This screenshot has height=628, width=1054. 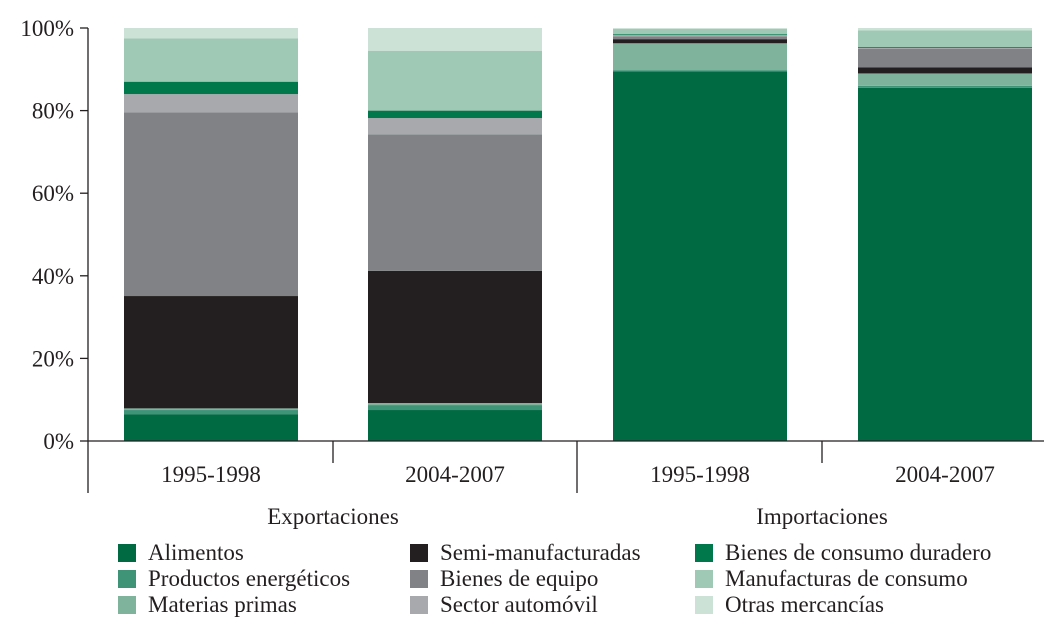 I want to click on y-tick-label: 80%, so click(x=53, y=111).